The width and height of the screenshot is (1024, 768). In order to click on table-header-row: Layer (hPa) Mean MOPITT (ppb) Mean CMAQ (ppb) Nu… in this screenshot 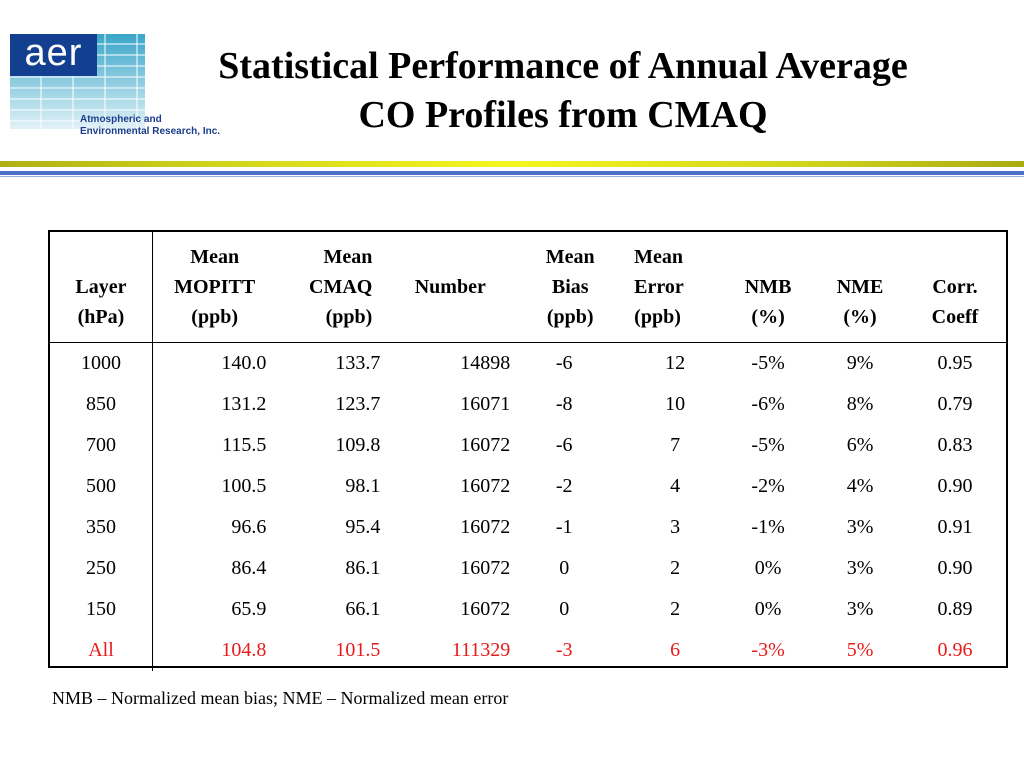, I will do `click(528, 287)`.